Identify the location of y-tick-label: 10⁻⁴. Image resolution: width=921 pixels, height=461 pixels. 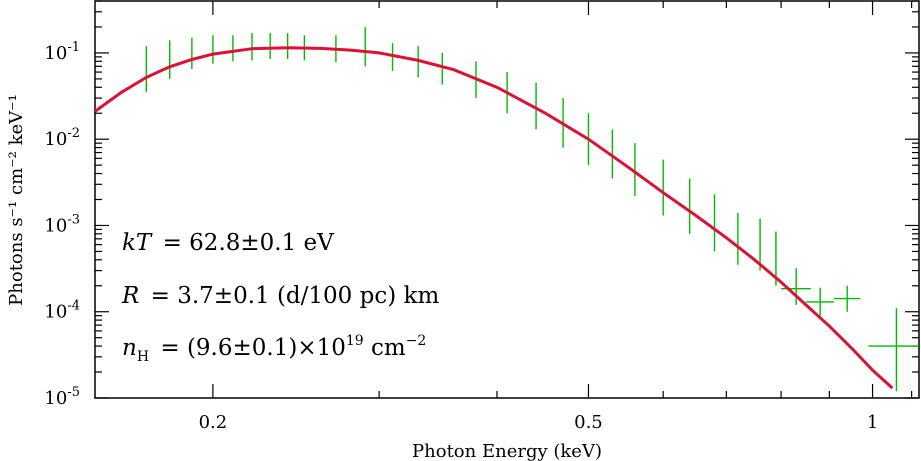
(62, 311).